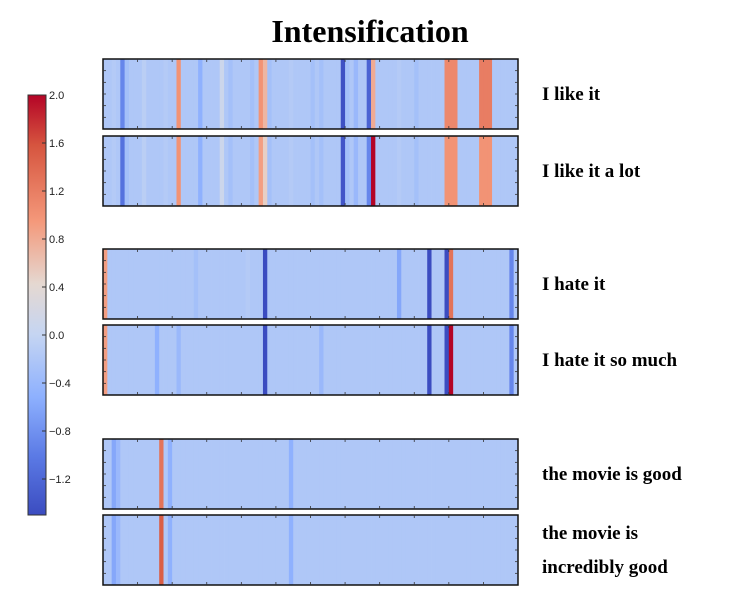  Describe the element at coordinates (351, 94) in the screenshot. I see `heatmap-row: I like it` at that location.